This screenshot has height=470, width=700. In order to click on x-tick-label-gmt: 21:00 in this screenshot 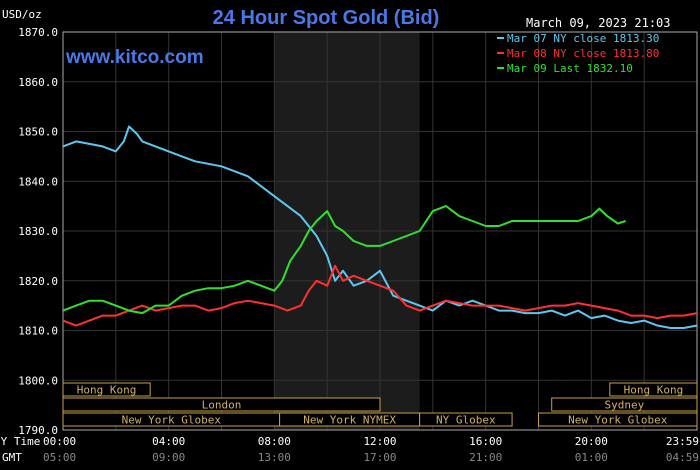, I will do `click(485, 457)`.